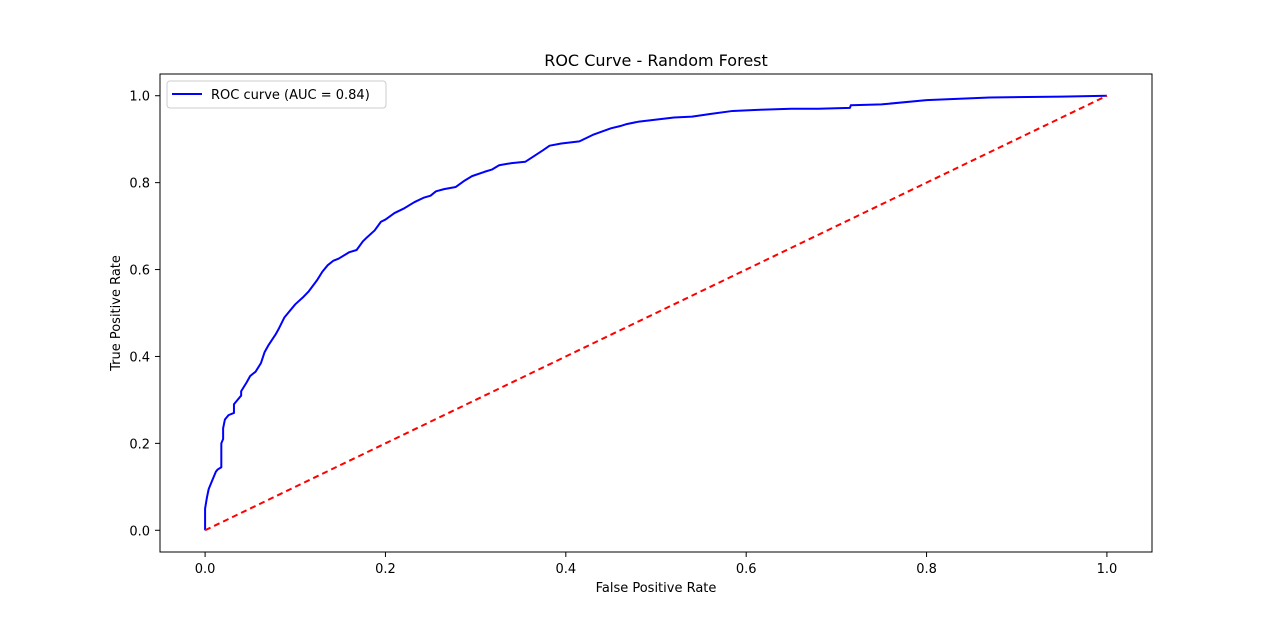  I want to click on legend: ROC curve (AUC = 0.84), so click(276, 94).